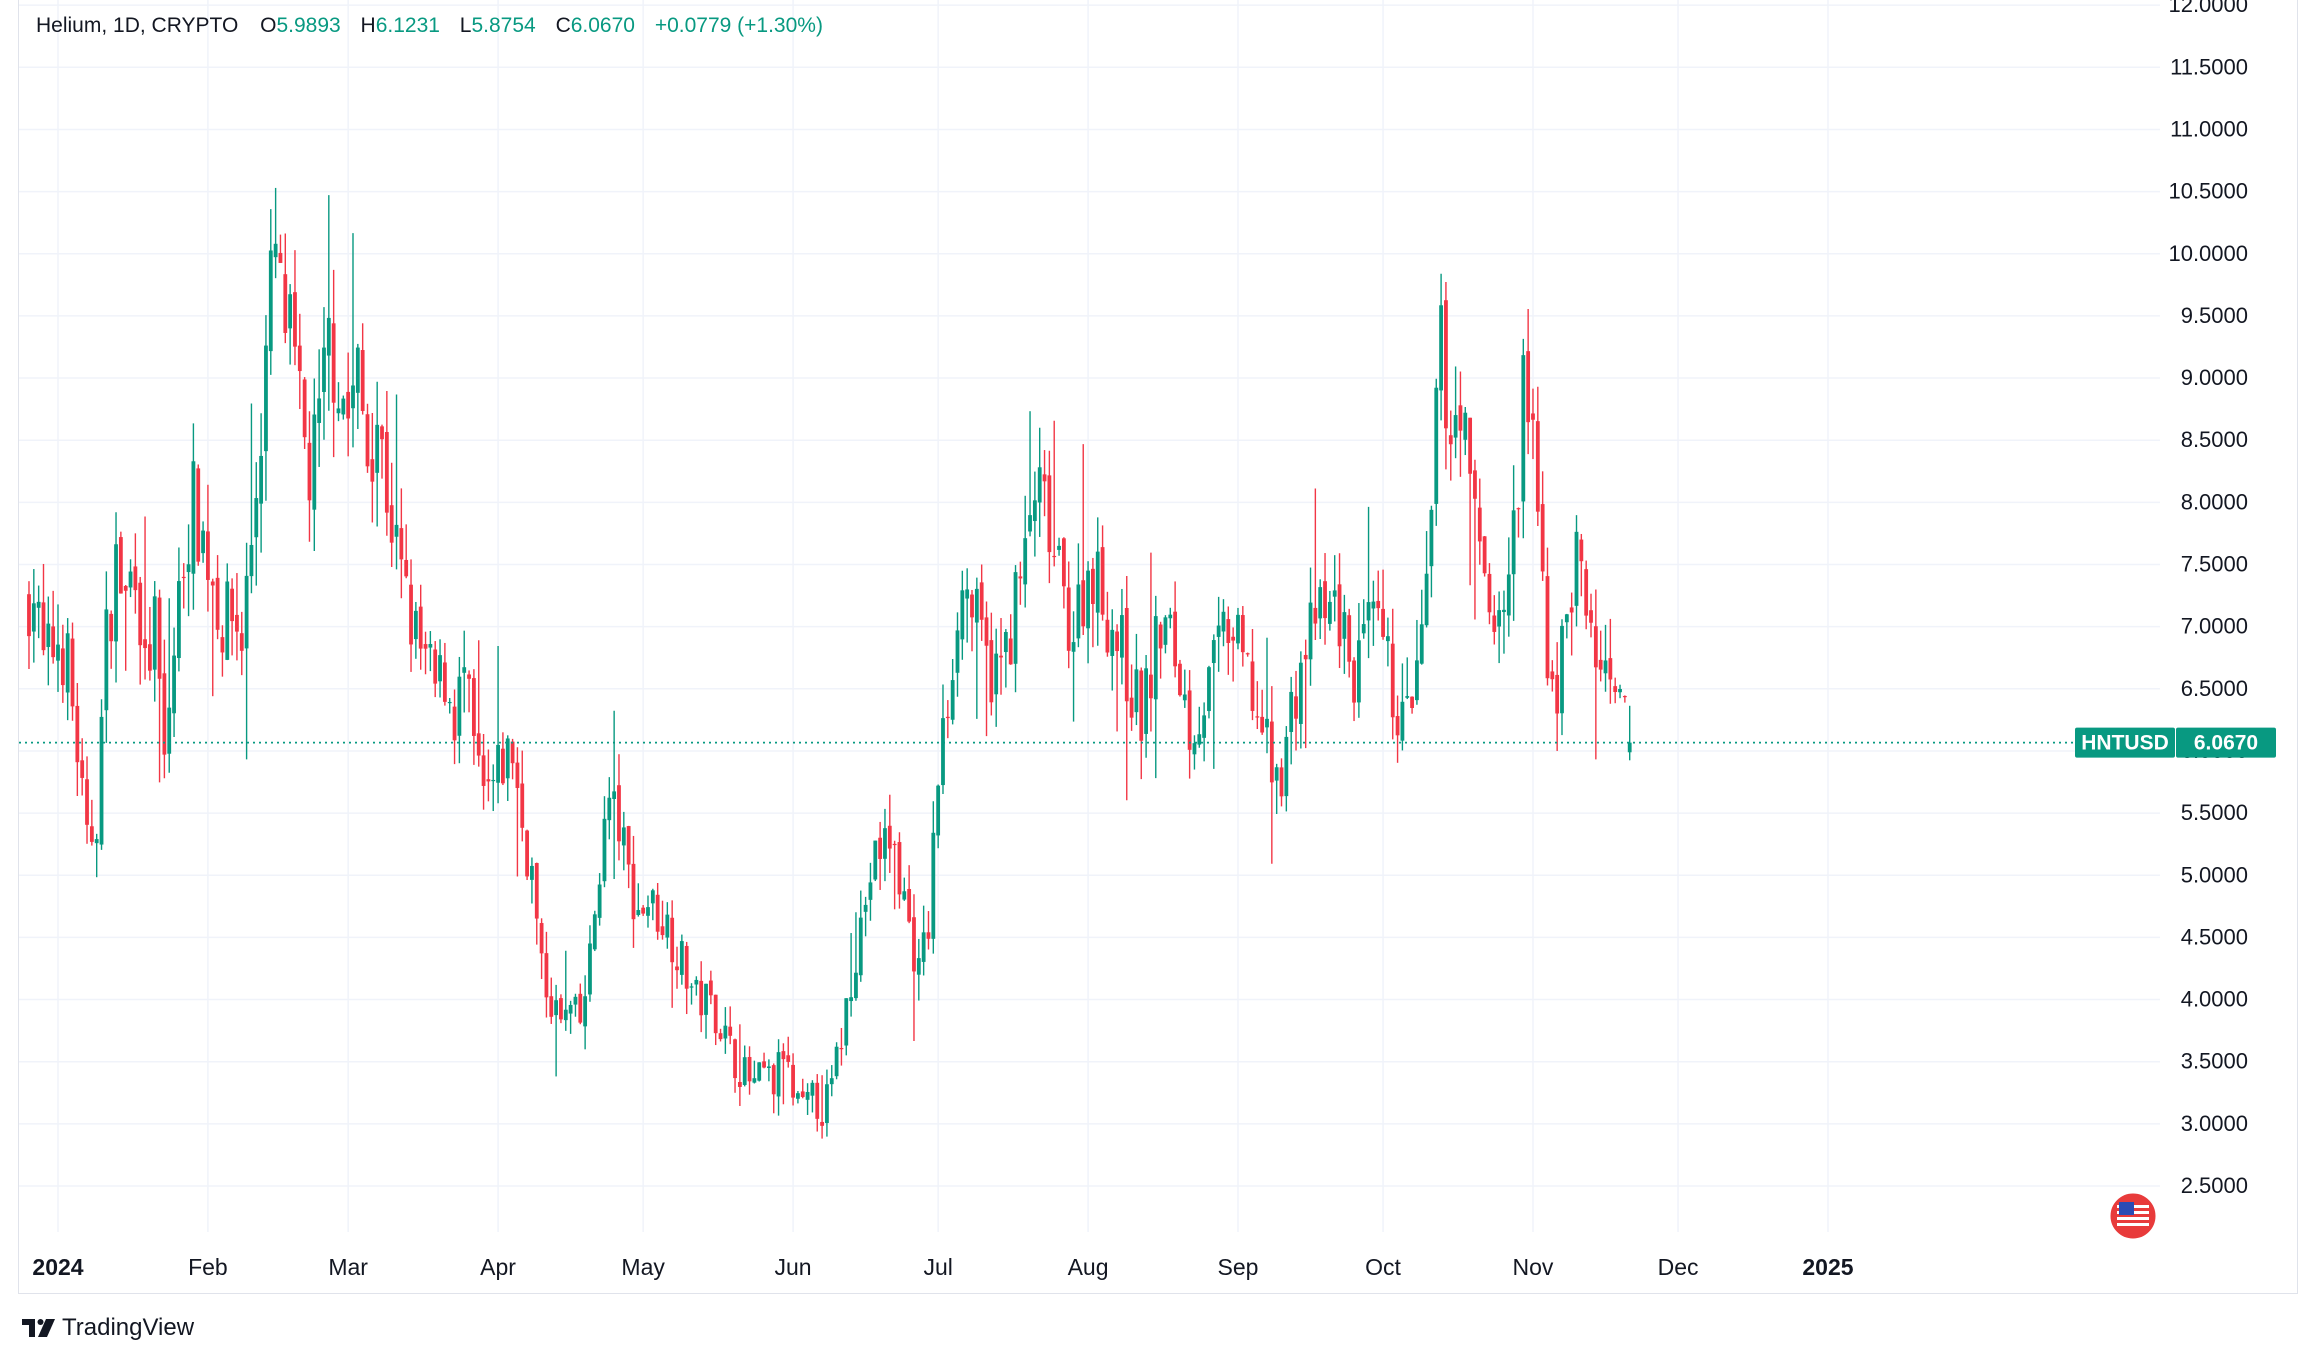 The width and height of the screenshot is (2308, 1362). What do you see at coordinates (57, 1267) in the screenshot?
I see `x-tick-label: 2024` at bounding box center [57, 1267].